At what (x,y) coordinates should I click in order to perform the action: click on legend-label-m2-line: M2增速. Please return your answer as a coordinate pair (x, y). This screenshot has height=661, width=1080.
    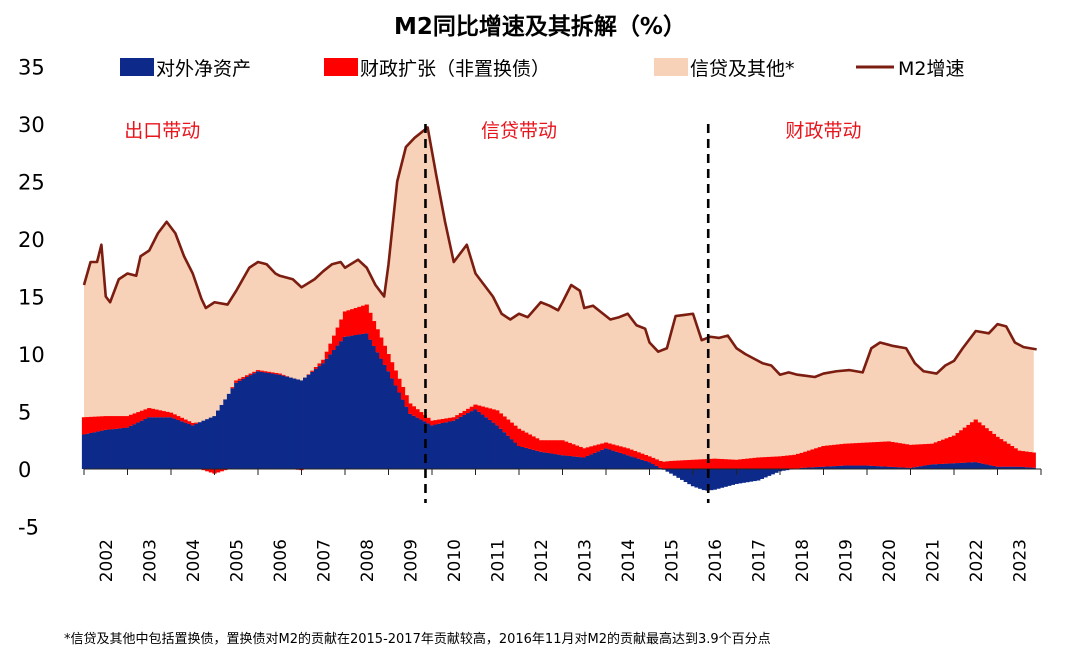
    Looking at the image, I should click on (931, 69).